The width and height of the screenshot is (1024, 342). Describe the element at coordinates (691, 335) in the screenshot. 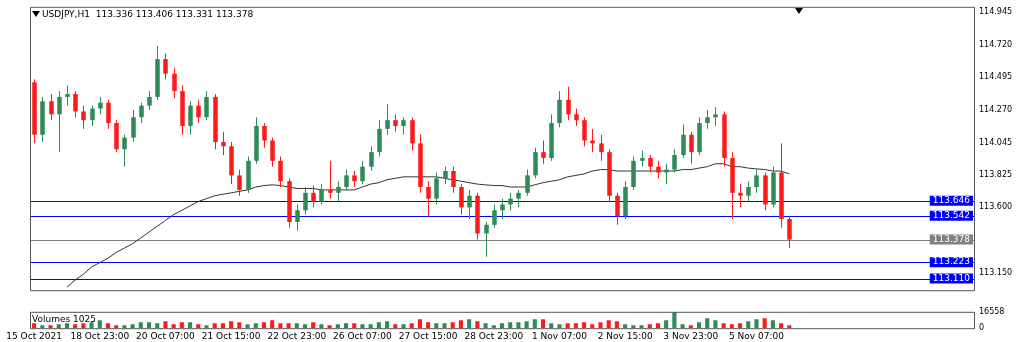

I see `x-tick-label: 3 Nov 23:00` at that location.